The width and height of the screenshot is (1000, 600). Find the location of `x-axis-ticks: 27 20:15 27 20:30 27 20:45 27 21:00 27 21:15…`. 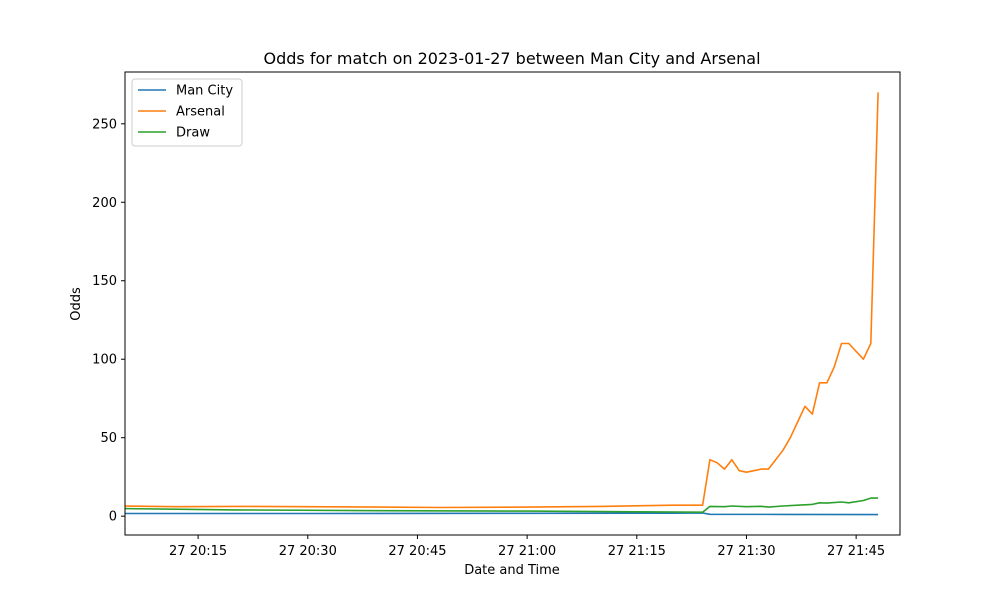

x-axis-ticks: 27 20:15 27 20:30 27 20:45 27 21:00 27 21:15… is located at coordinates (527, 547).